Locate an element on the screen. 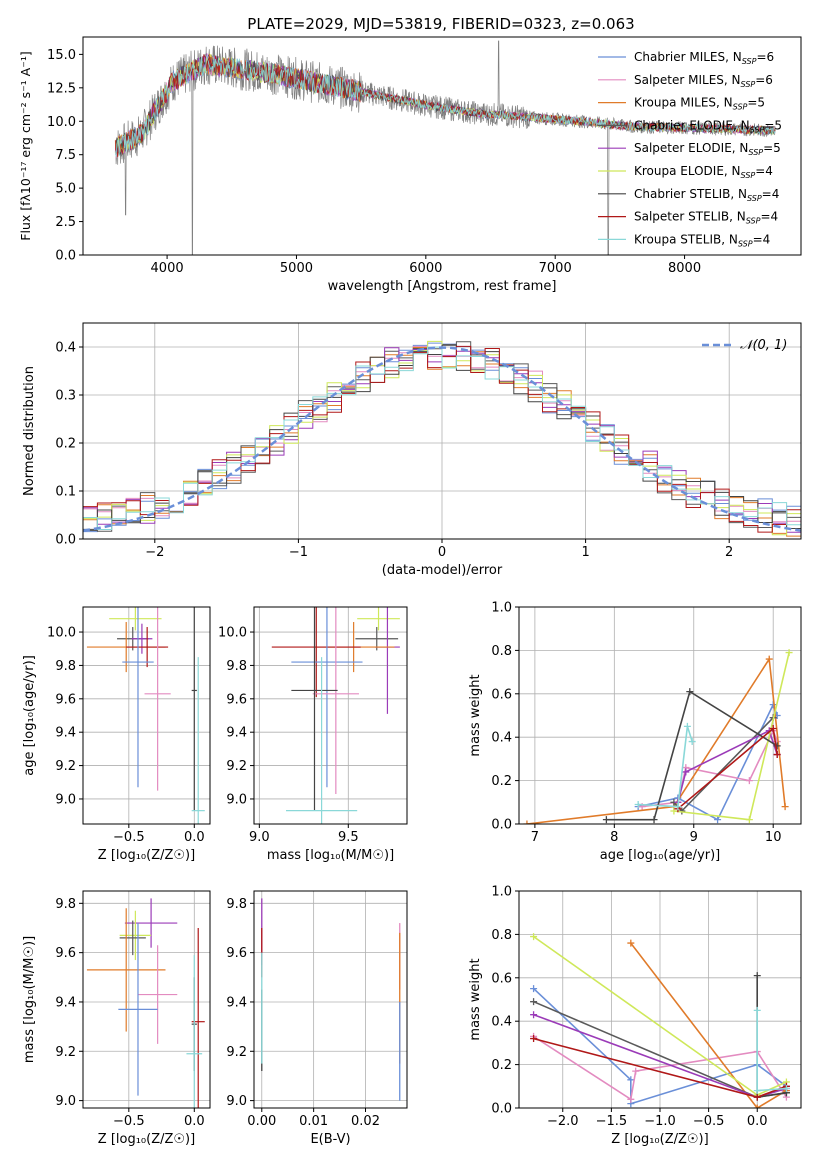  x-tick-label: −2 is located at coordinates (154, 552).